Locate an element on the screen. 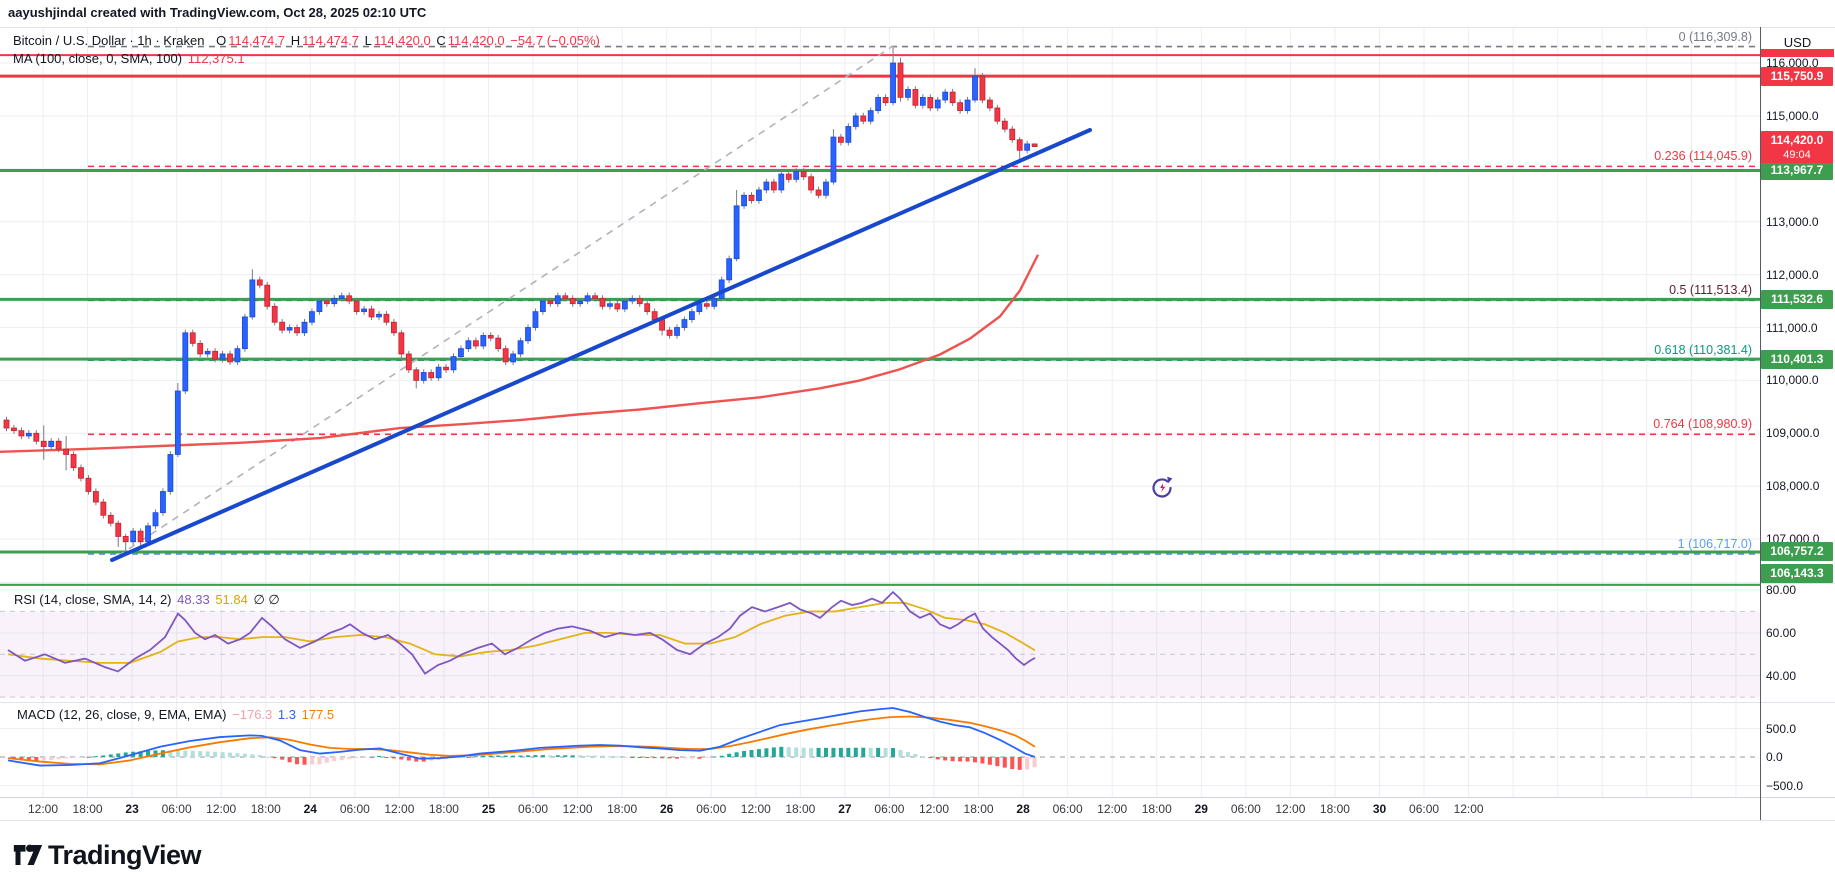  tradingview-brand: TradingView is located at coordinates (125, 855).